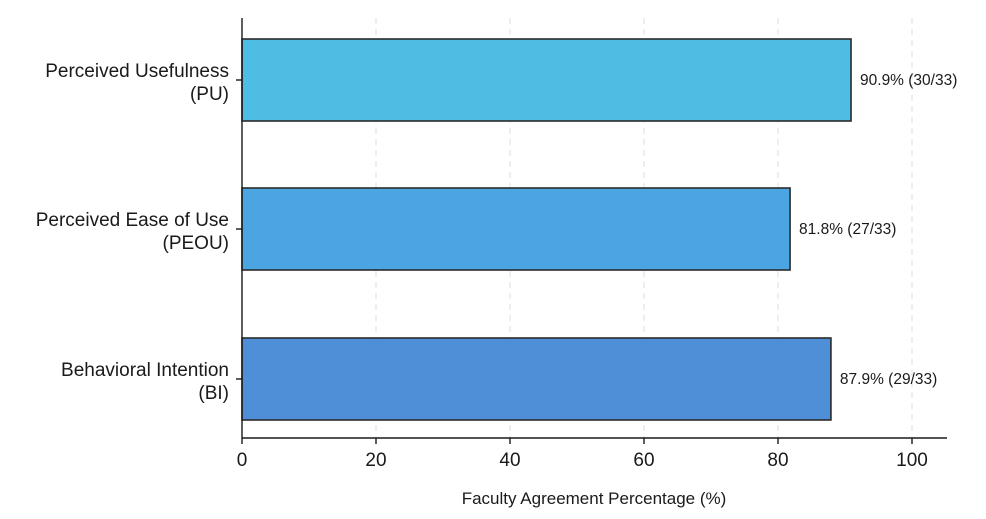 Image resolution: width=986 pixels, height=519 pixels. Describe the element at coordinates (912, 460) in the screenshot. I see `x-tick-label: 100` at that location.